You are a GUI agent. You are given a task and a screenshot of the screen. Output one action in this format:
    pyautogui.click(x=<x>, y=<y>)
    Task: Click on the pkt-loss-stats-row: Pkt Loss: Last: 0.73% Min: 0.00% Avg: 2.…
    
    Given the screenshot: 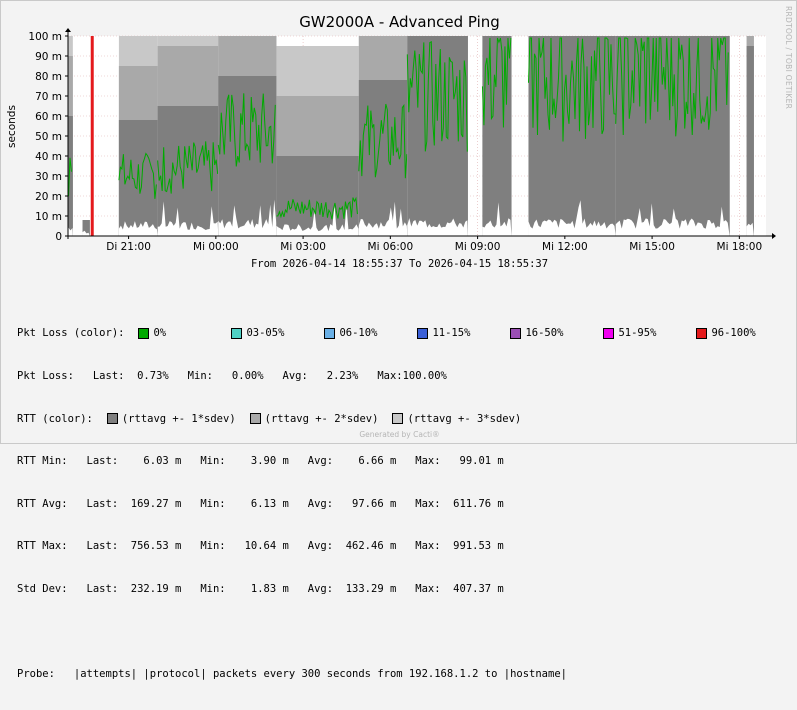 What is the action you would take?
    pyautogui.click(x=232, y=376)
    